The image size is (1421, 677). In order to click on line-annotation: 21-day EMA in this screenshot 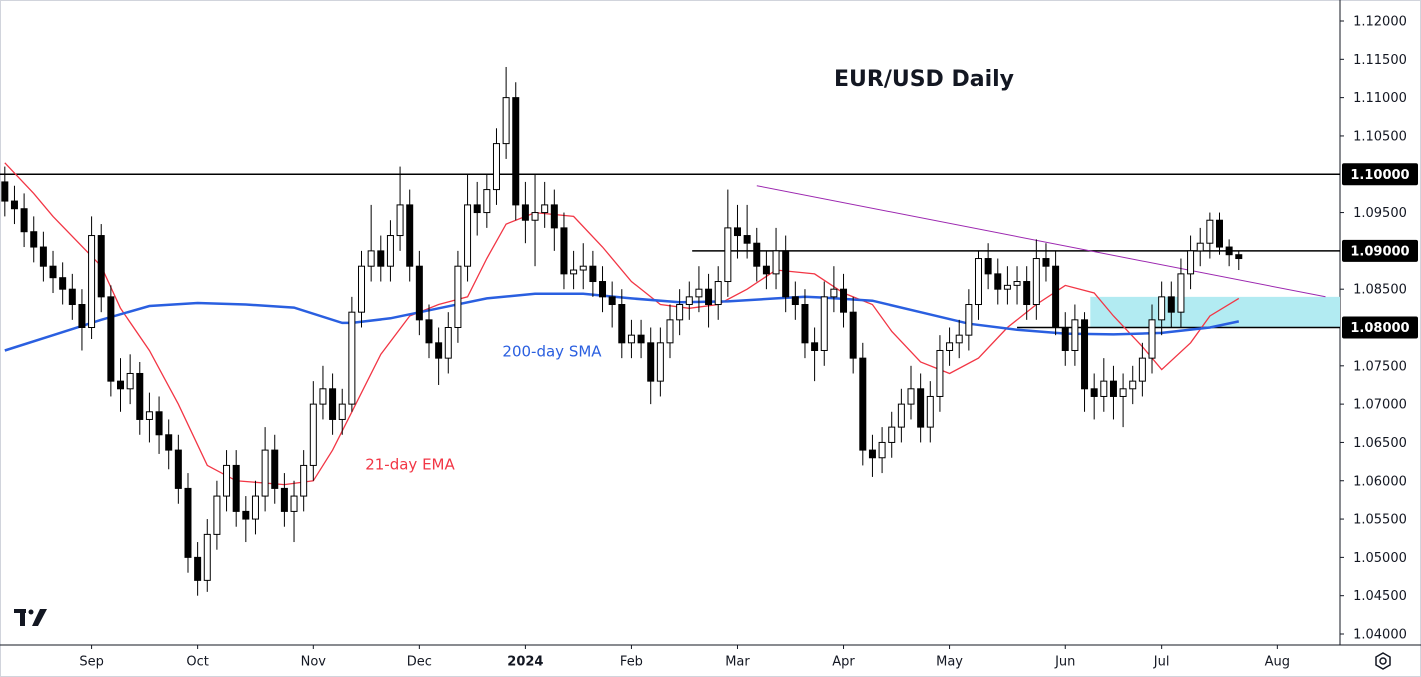, I will do `click(410, 465)`.